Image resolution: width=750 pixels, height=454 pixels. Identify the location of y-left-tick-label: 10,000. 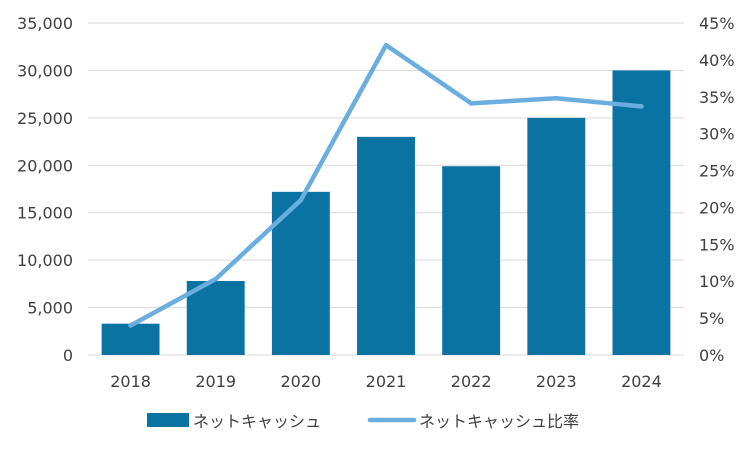
(45, 260).